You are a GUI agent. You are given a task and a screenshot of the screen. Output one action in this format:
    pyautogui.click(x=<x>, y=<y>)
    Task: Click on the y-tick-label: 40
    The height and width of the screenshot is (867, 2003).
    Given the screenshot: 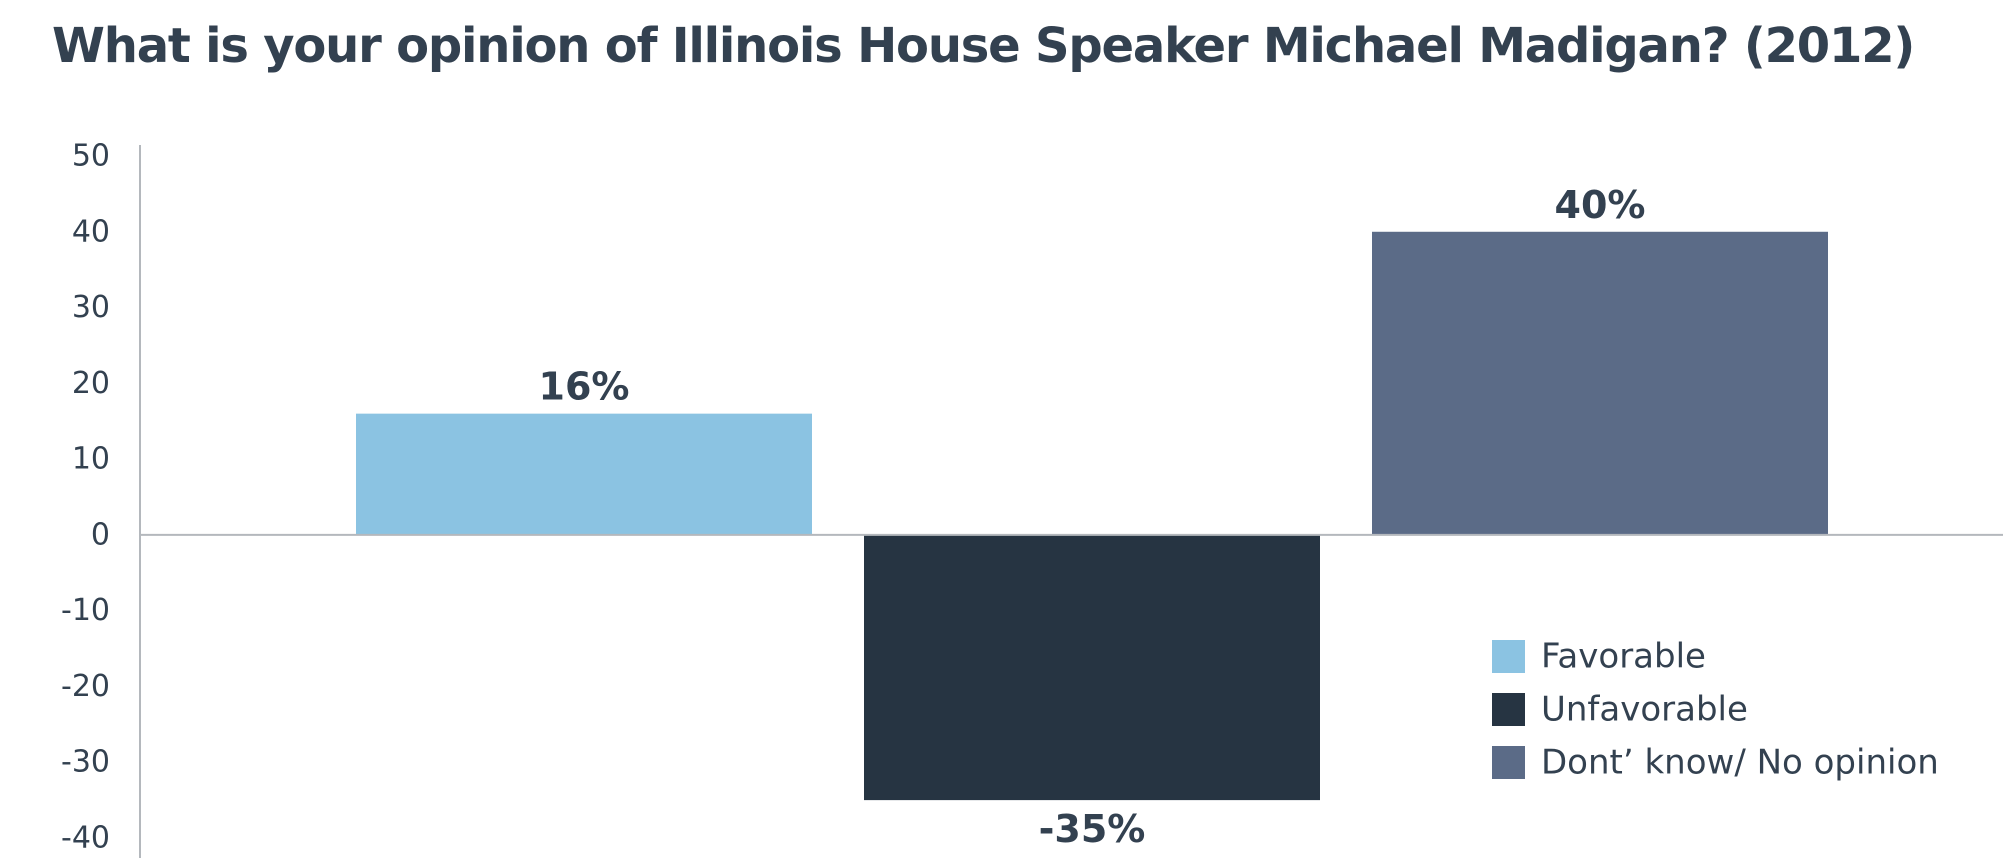 What is the action you would take?
    pyautogui.click(x=91, y=231)
    